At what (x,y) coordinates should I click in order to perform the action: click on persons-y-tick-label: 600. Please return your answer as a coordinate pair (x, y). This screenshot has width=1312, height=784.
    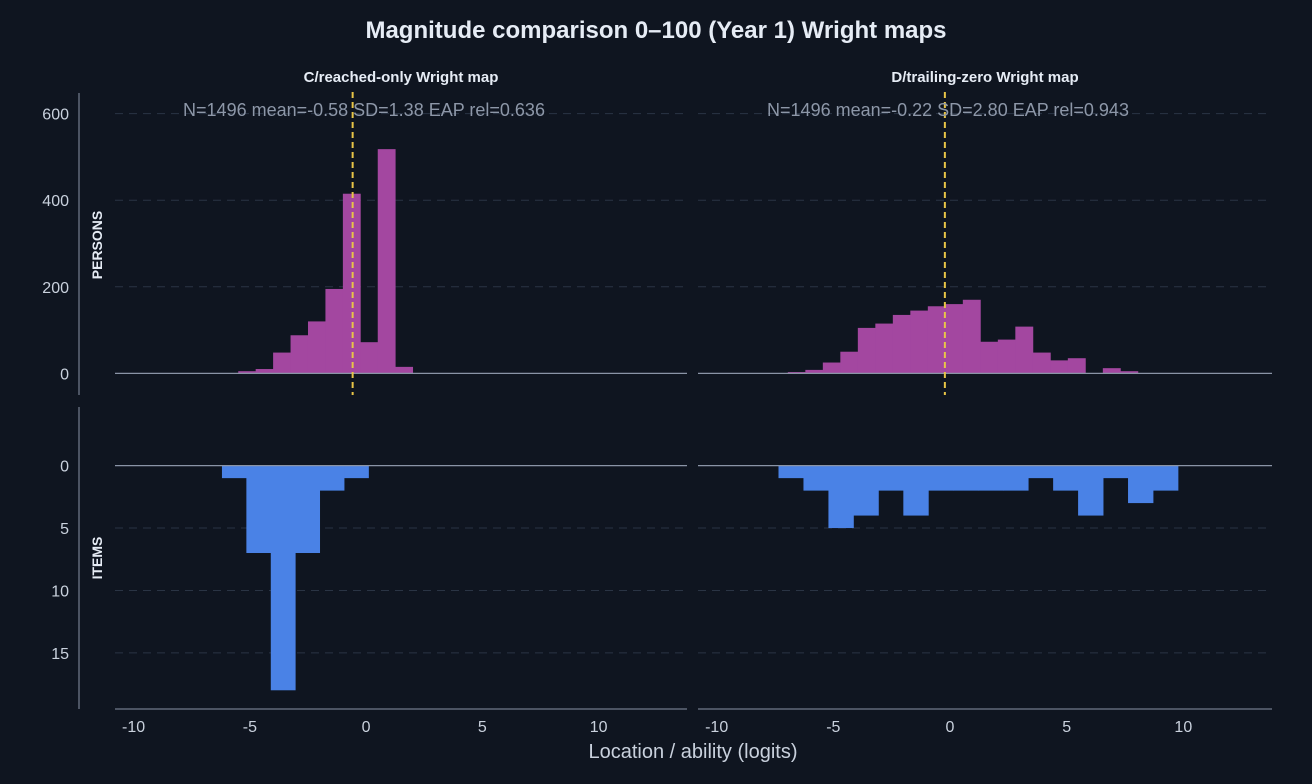
    Looking at the image, I should click on (55, 115).